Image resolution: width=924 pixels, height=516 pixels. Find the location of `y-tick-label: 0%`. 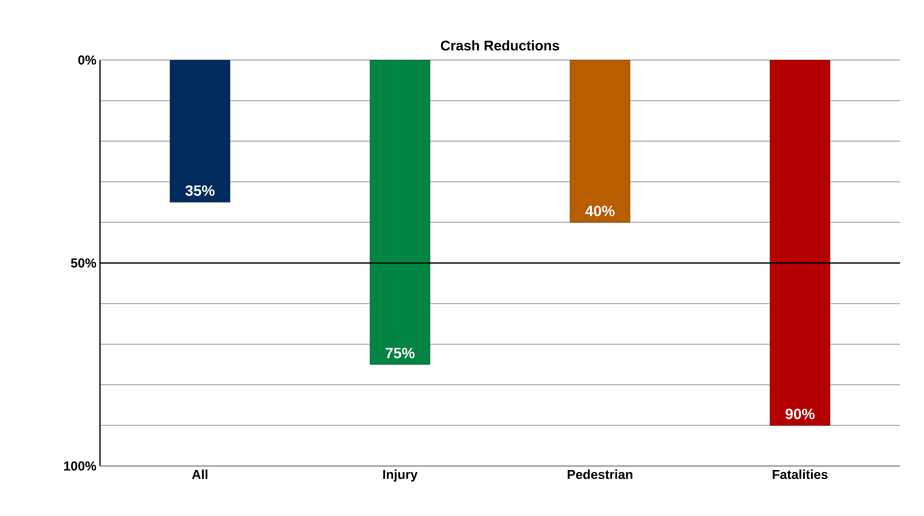

y-tick-label: 0% is located at coordinates (87, 60).